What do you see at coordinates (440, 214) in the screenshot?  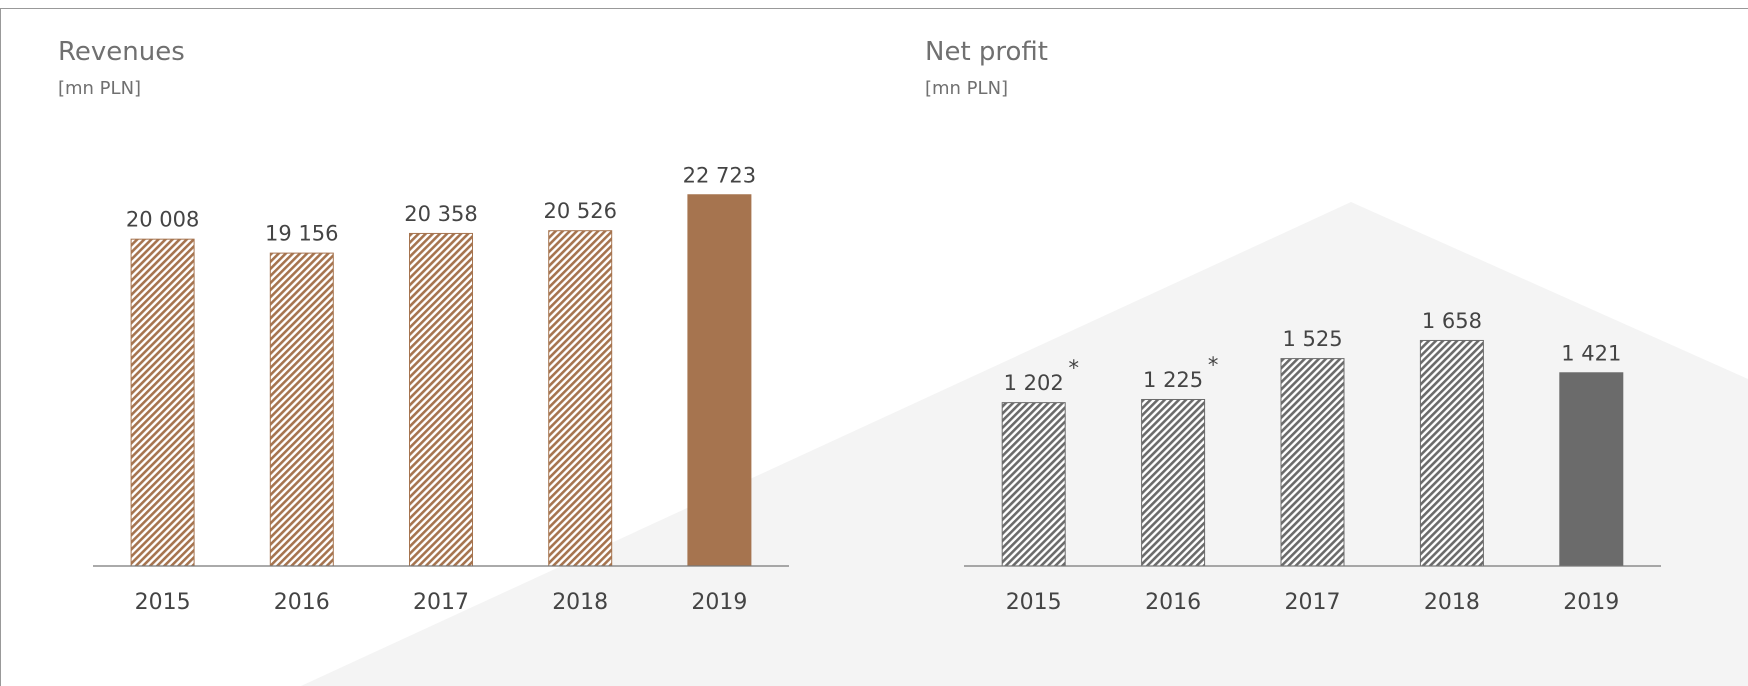 I see `value-label: 20 358` at bounding box center [440, 214].